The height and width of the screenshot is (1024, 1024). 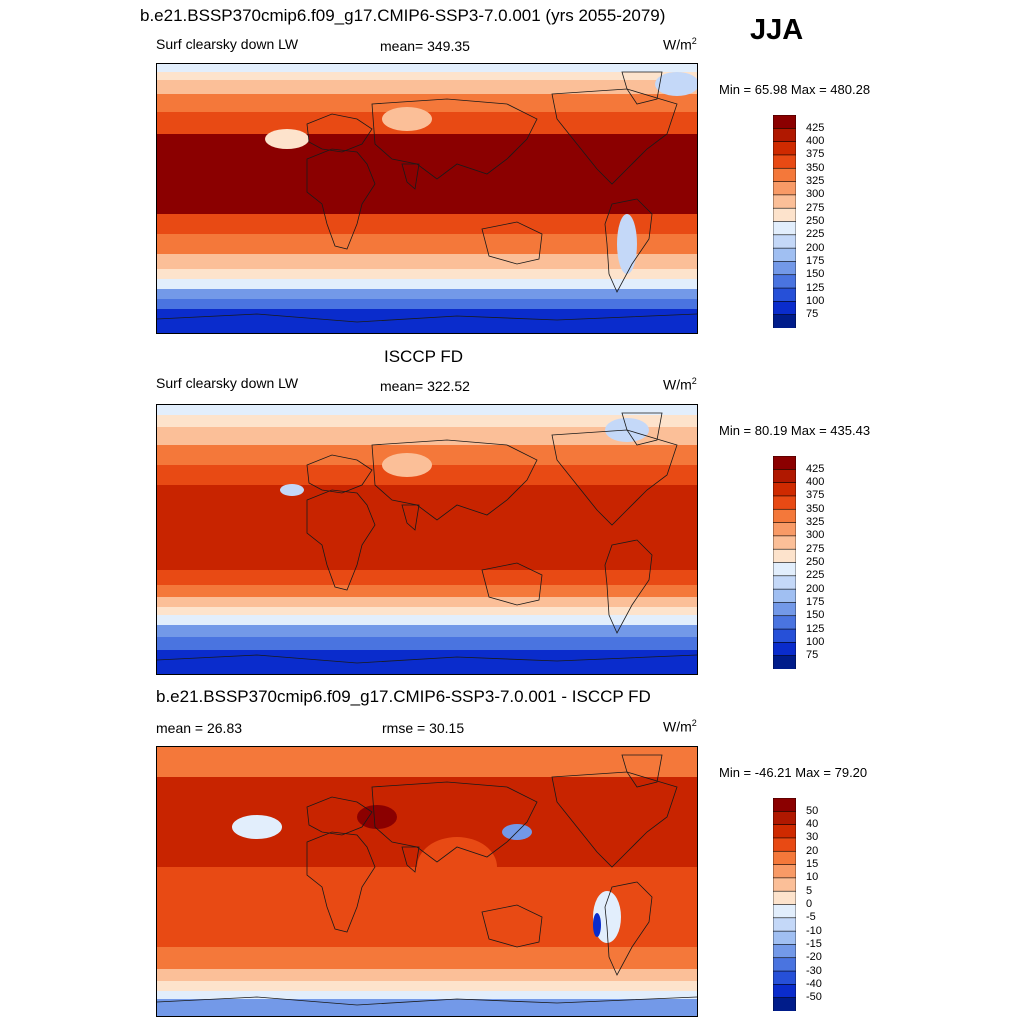 I want to click on colorbar-tick-label: 50, so click(x=812, y=810).